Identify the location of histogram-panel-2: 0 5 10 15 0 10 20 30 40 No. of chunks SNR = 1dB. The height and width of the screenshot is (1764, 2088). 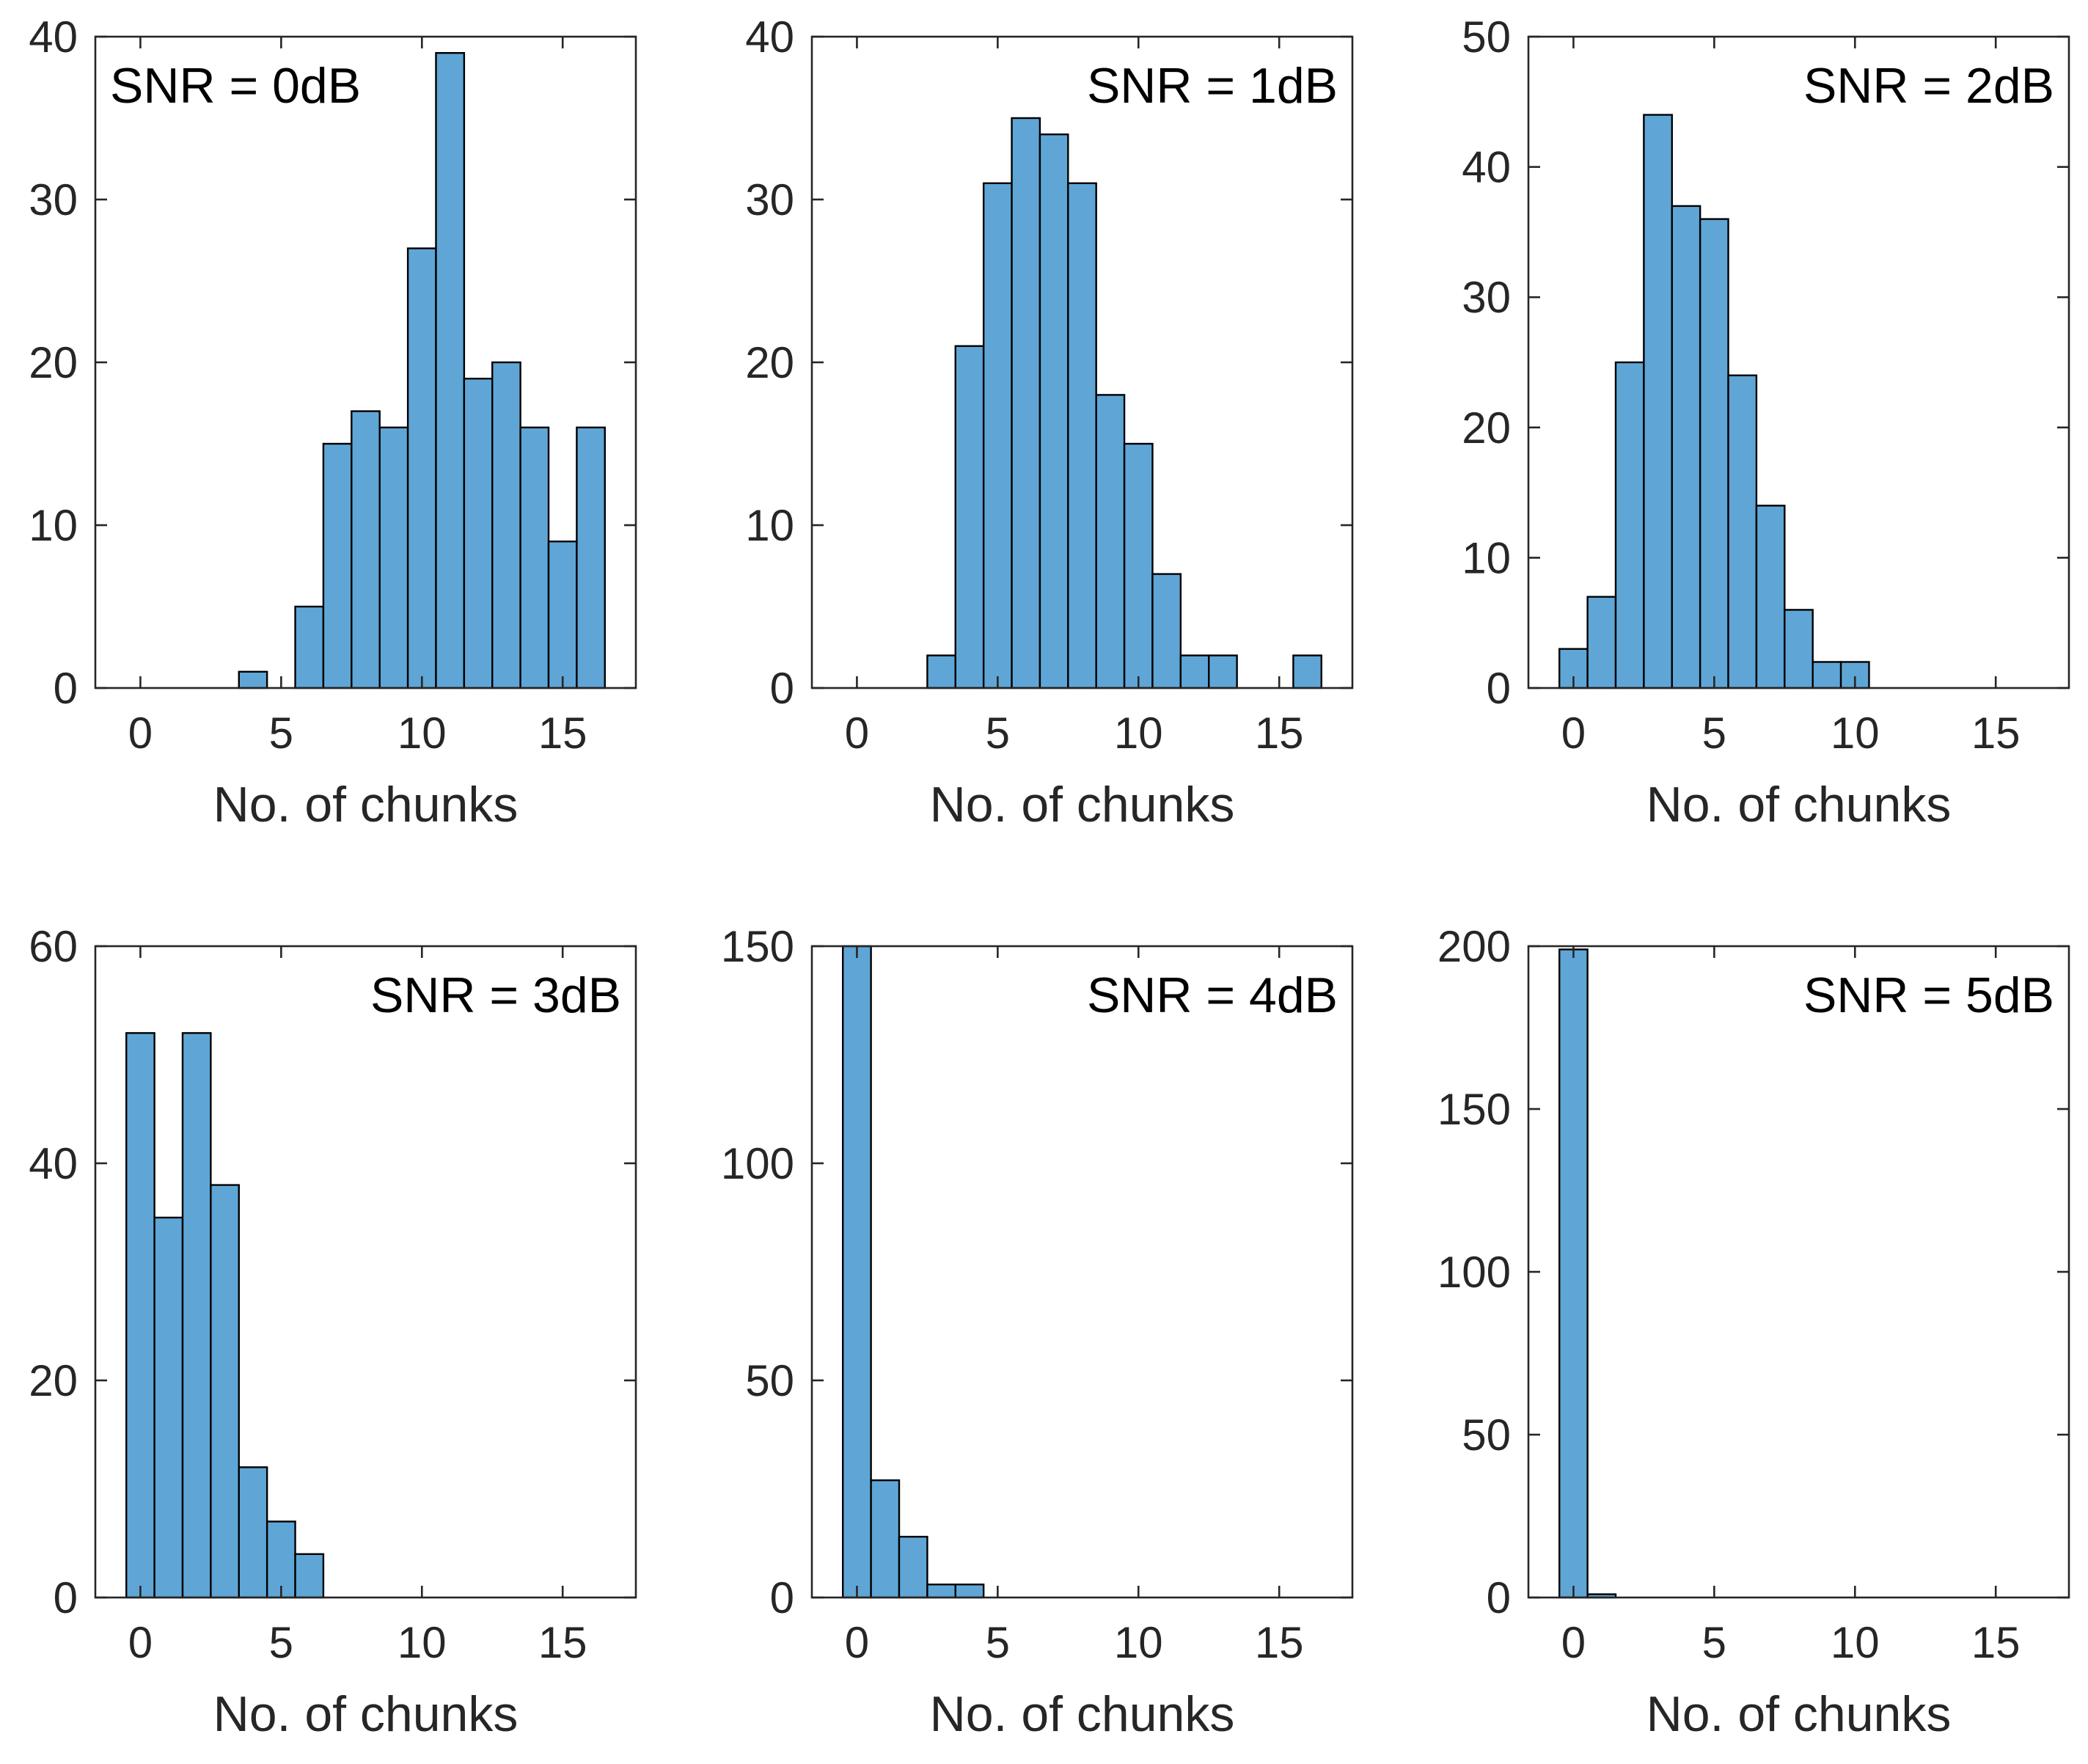
(1049, 422).